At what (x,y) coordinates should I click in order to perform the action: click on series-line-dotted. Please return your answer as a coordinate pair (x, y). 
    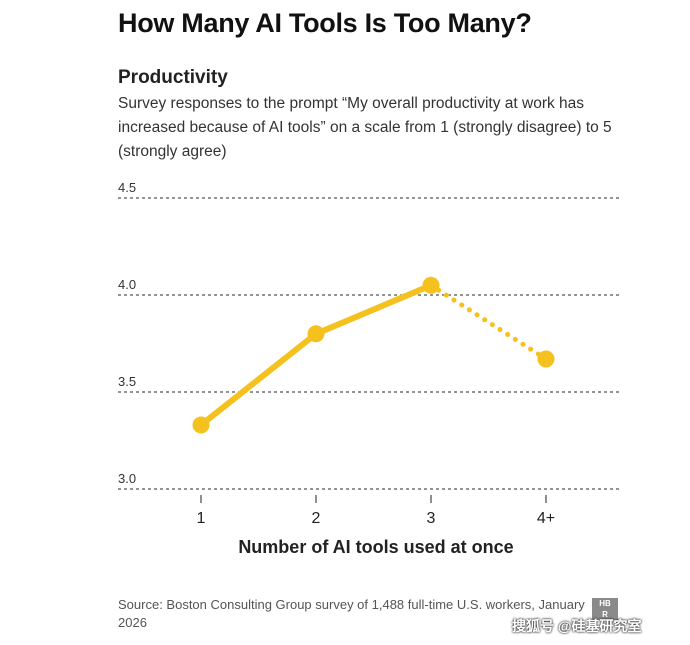
    Looking at the image, I should click on (488, 322).